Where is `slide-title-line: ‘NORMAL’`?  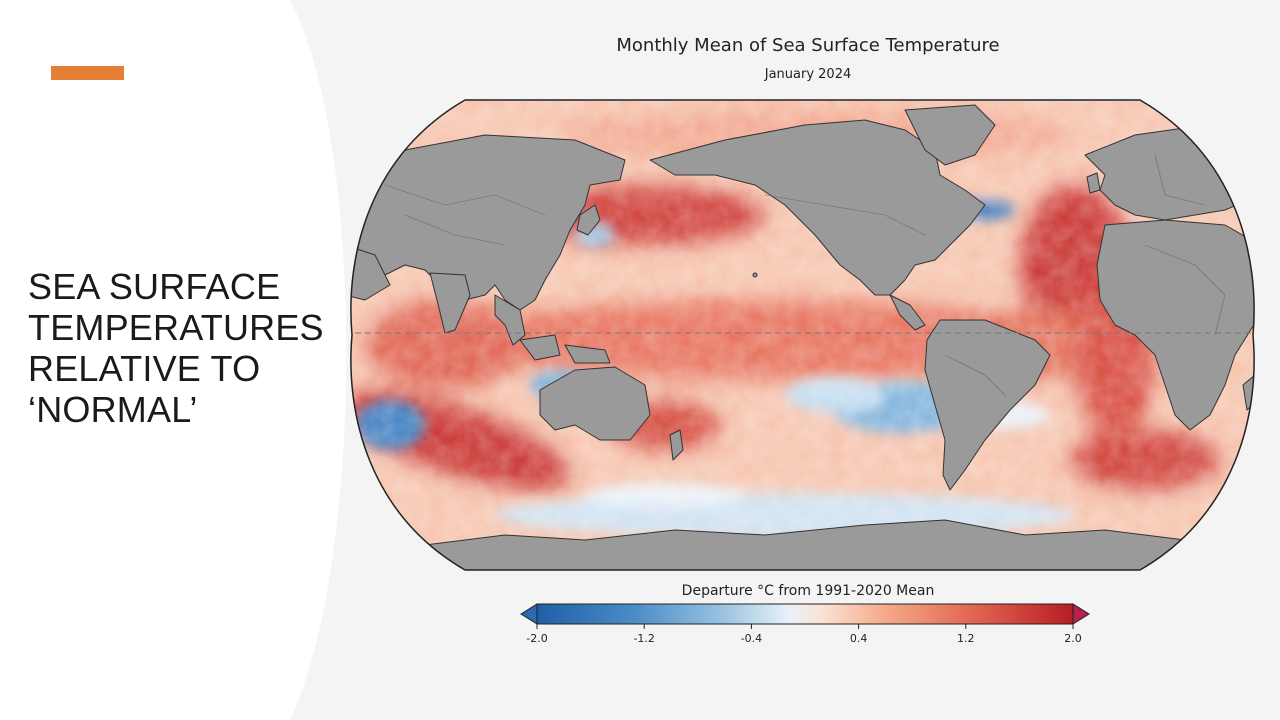
slide-title-line: ‘NORMAL’ is located at coordinates (113, 409).